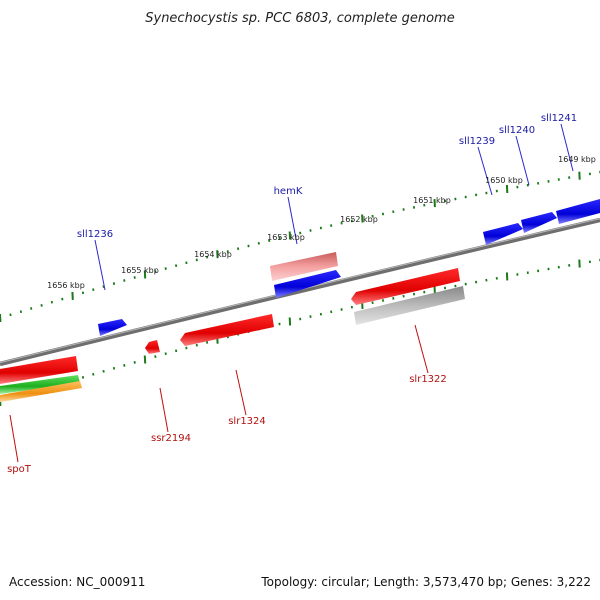 Image resolution: width=600 pixels, height=600 pixels. What do you see at coordinates (213, 254) in the screenshot?
I see `scale-label-1654: 1654 kbp` at bounding box center [213, 254].